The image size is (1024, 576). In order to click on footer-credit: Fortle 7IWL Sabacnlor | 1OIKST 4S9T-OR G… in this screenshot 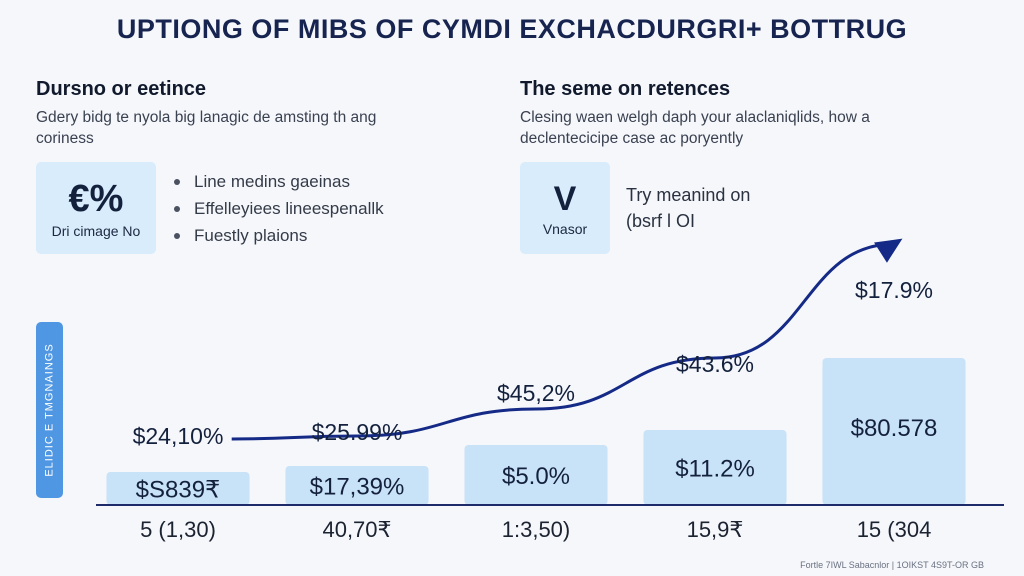, I will do `click(892, 565)`.